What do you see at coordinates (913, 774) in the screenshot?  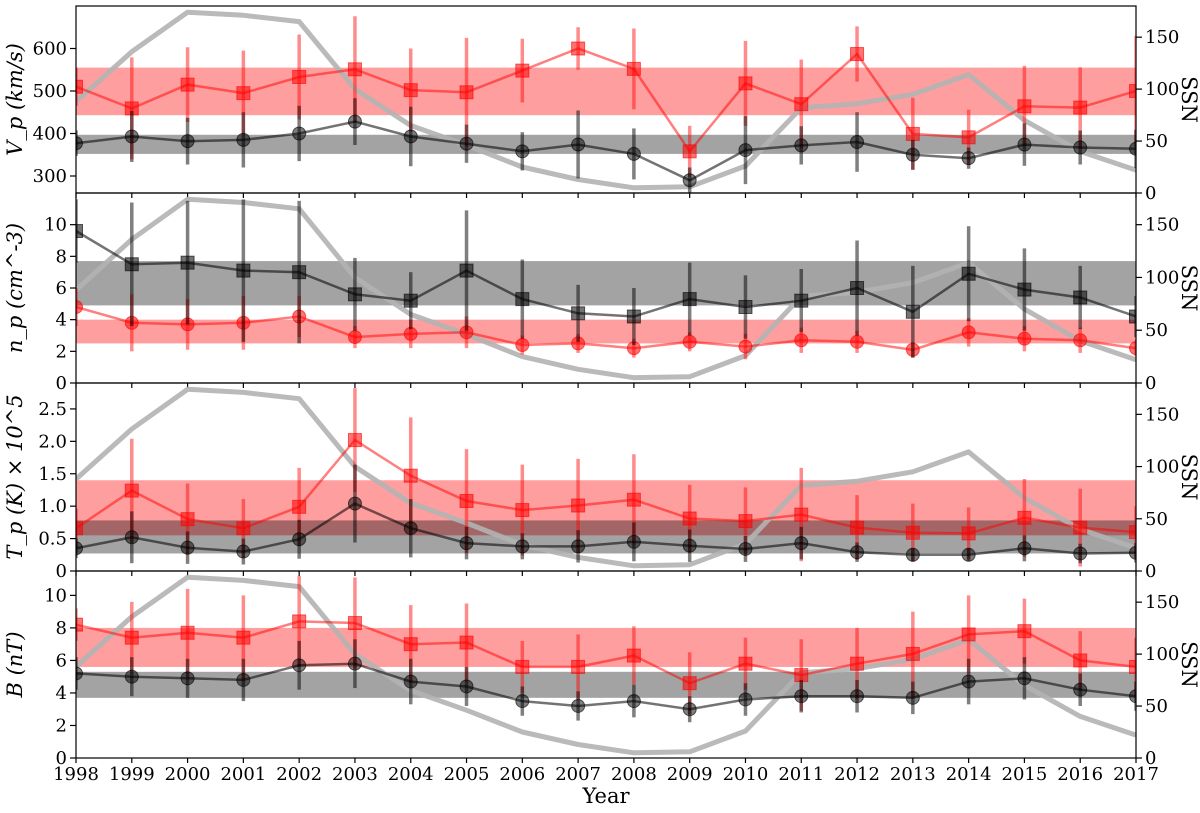 I see `x-tick-label: 2013` at bounding box center [913, 774].